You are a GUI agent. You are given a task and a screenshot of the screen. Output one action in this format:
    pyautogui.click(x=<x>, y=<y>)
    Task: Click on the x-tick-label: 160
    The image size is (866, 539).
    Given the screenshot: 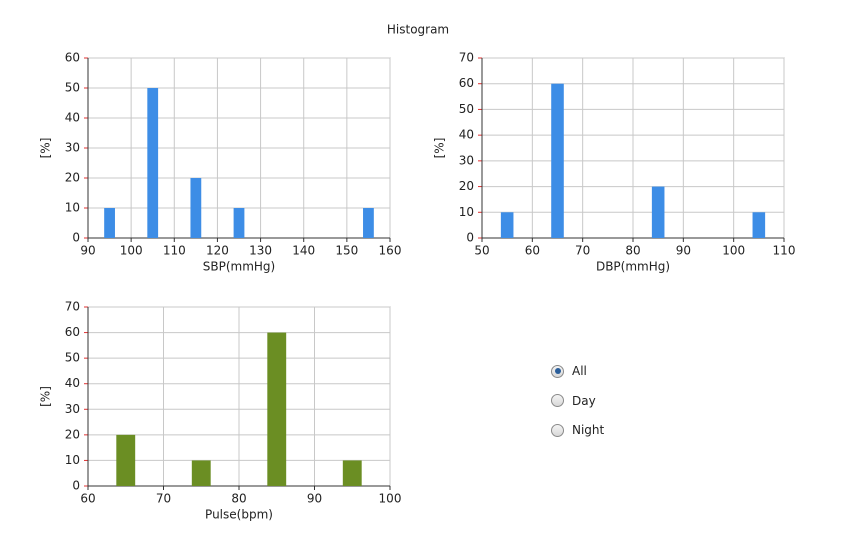 What is the action you would take?
    pyautogui.click(x=390, y=251)
    